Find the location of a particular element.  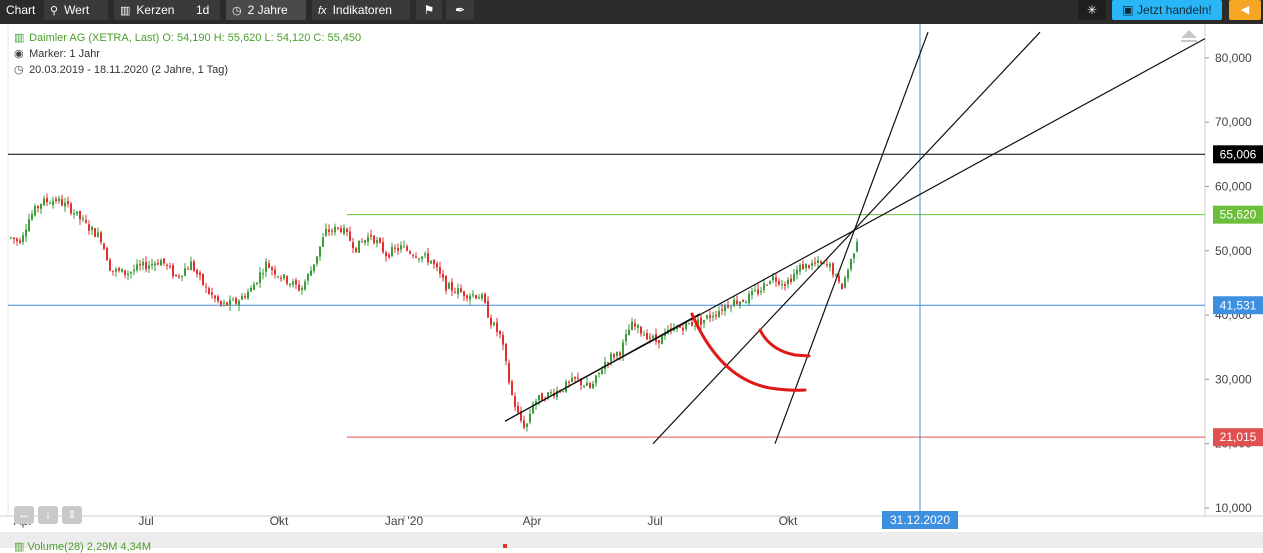

trade-icon: ▣ is located at coordinates (1128, 10).